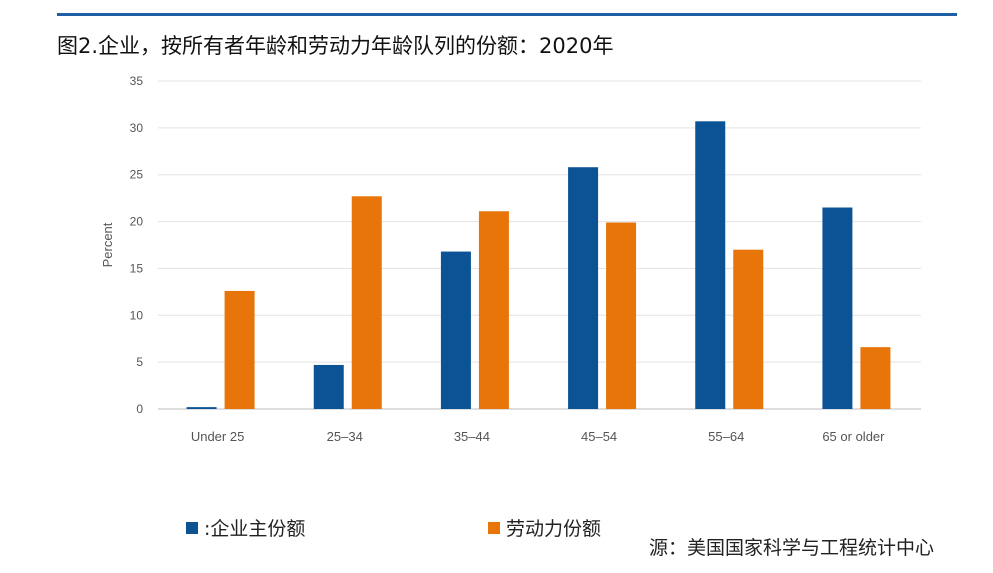  I want to click on legend-label-labor: 劳动力份额, so click(554, 529).